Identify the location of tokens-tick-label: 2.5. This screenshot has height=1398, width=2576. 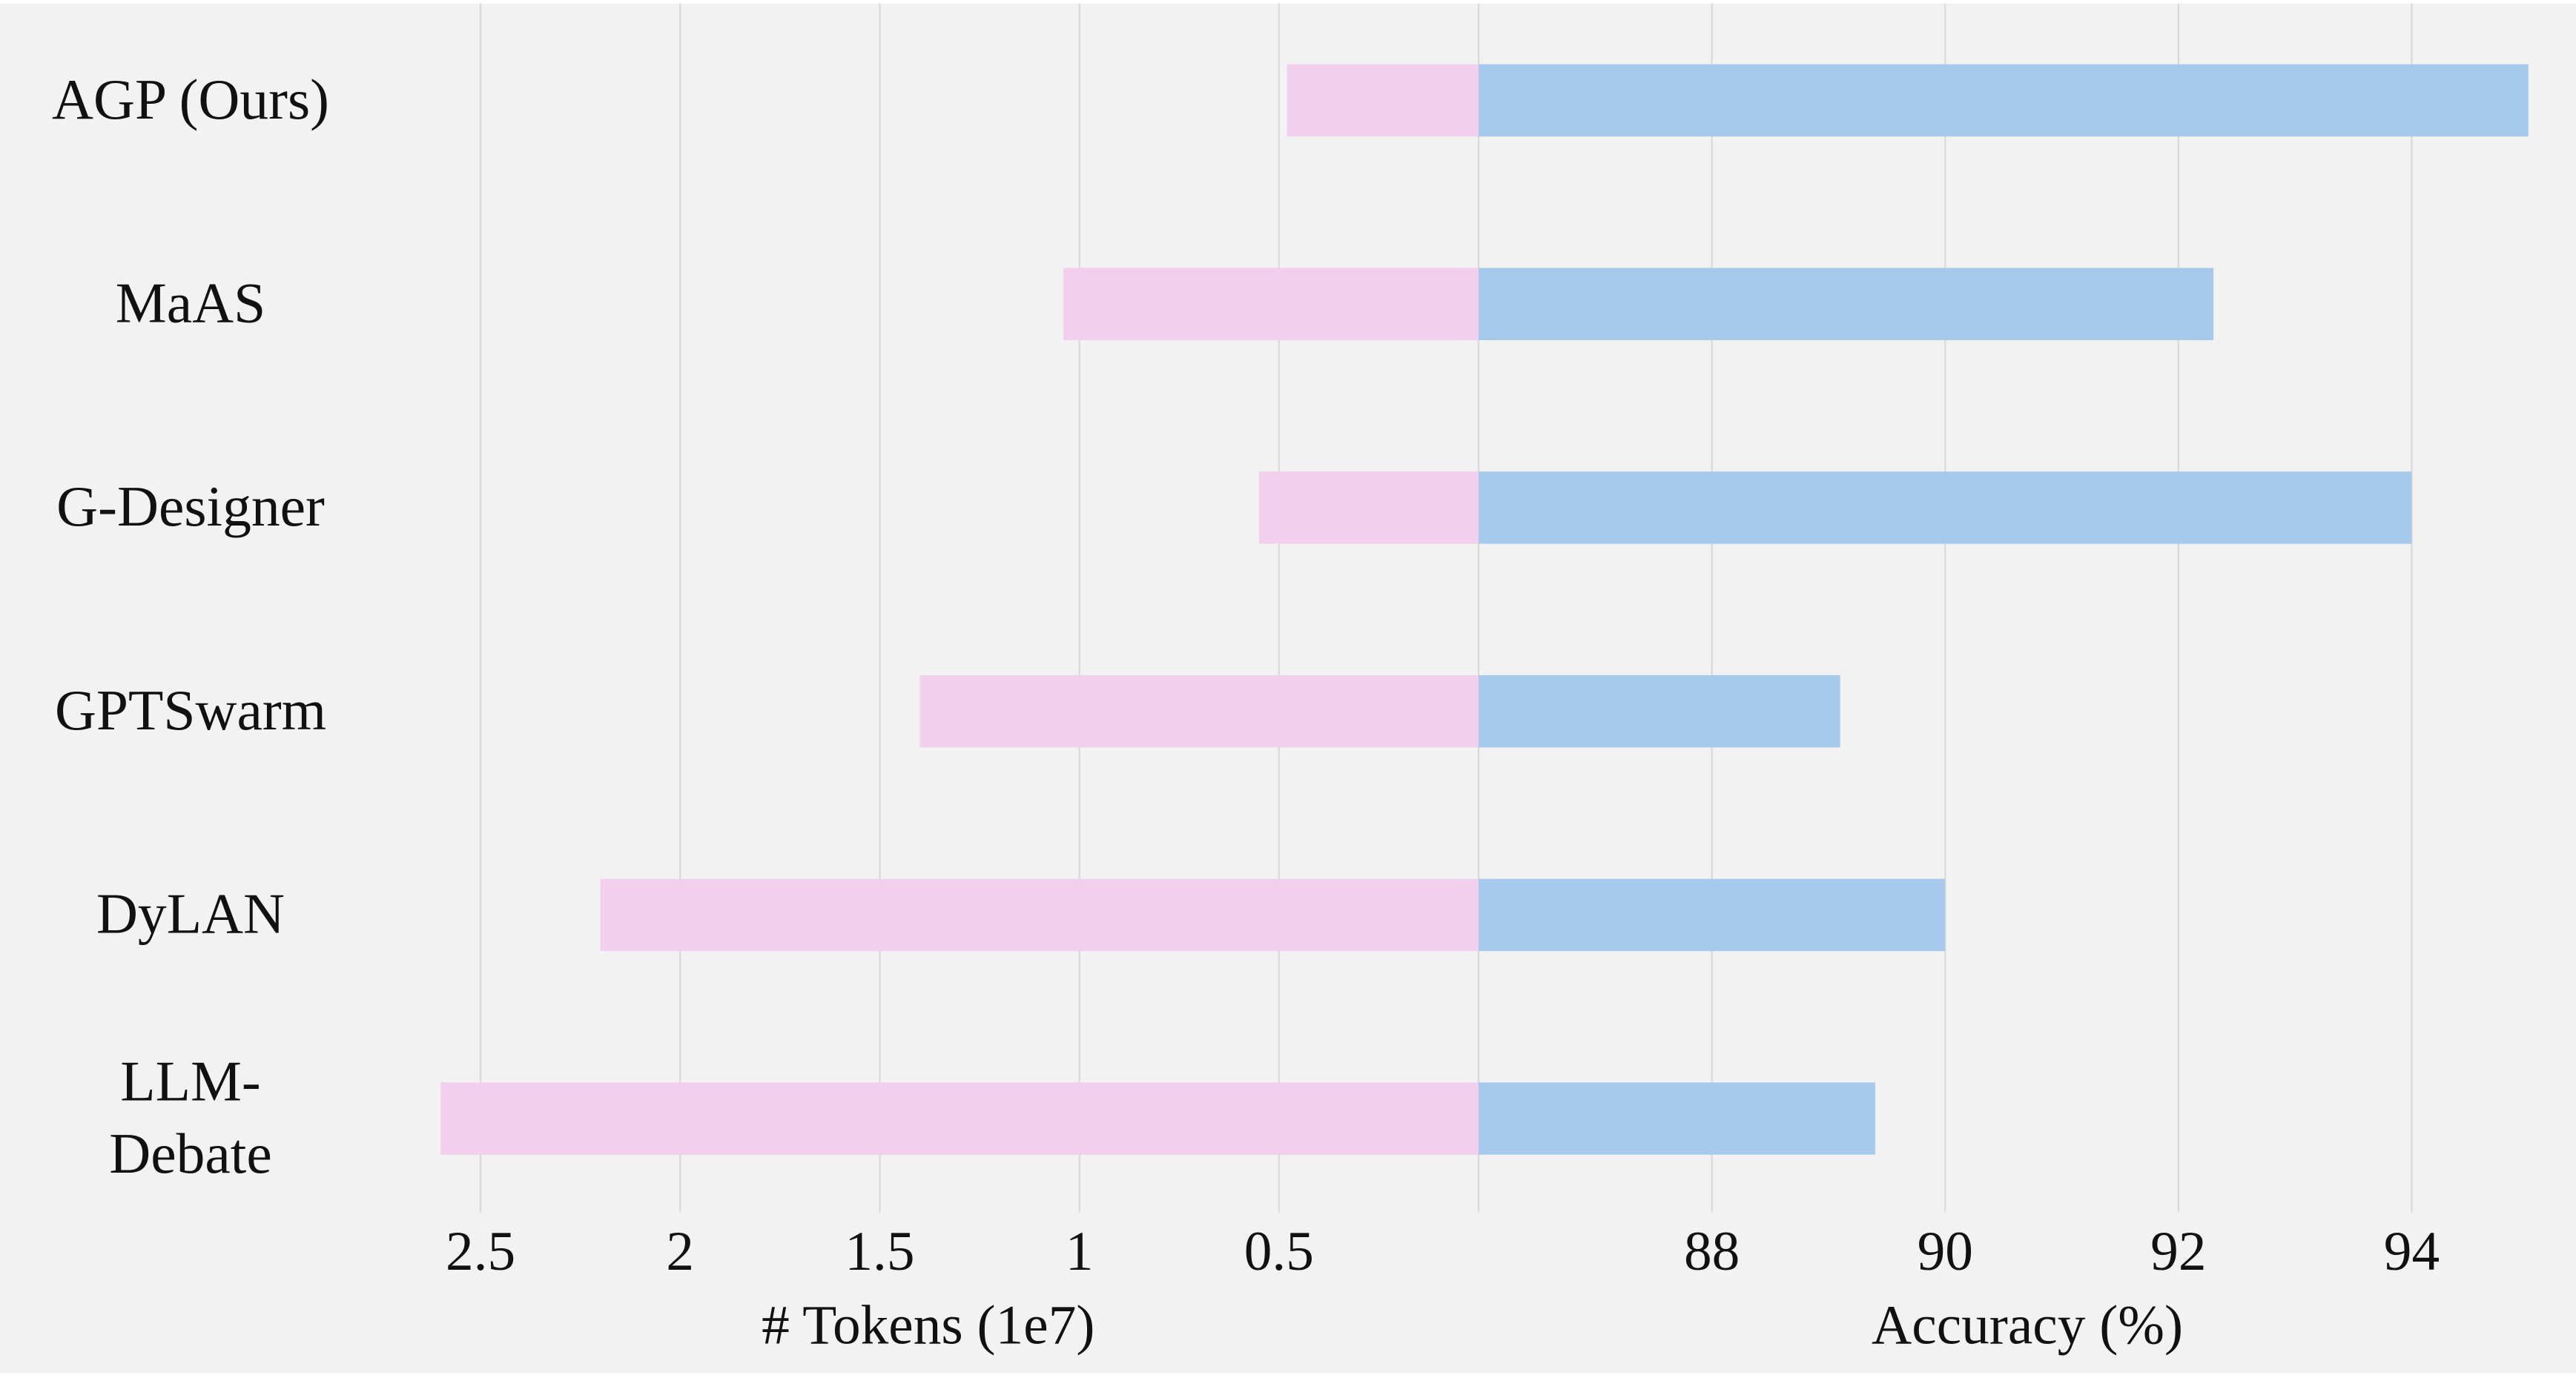
(480, 1251).